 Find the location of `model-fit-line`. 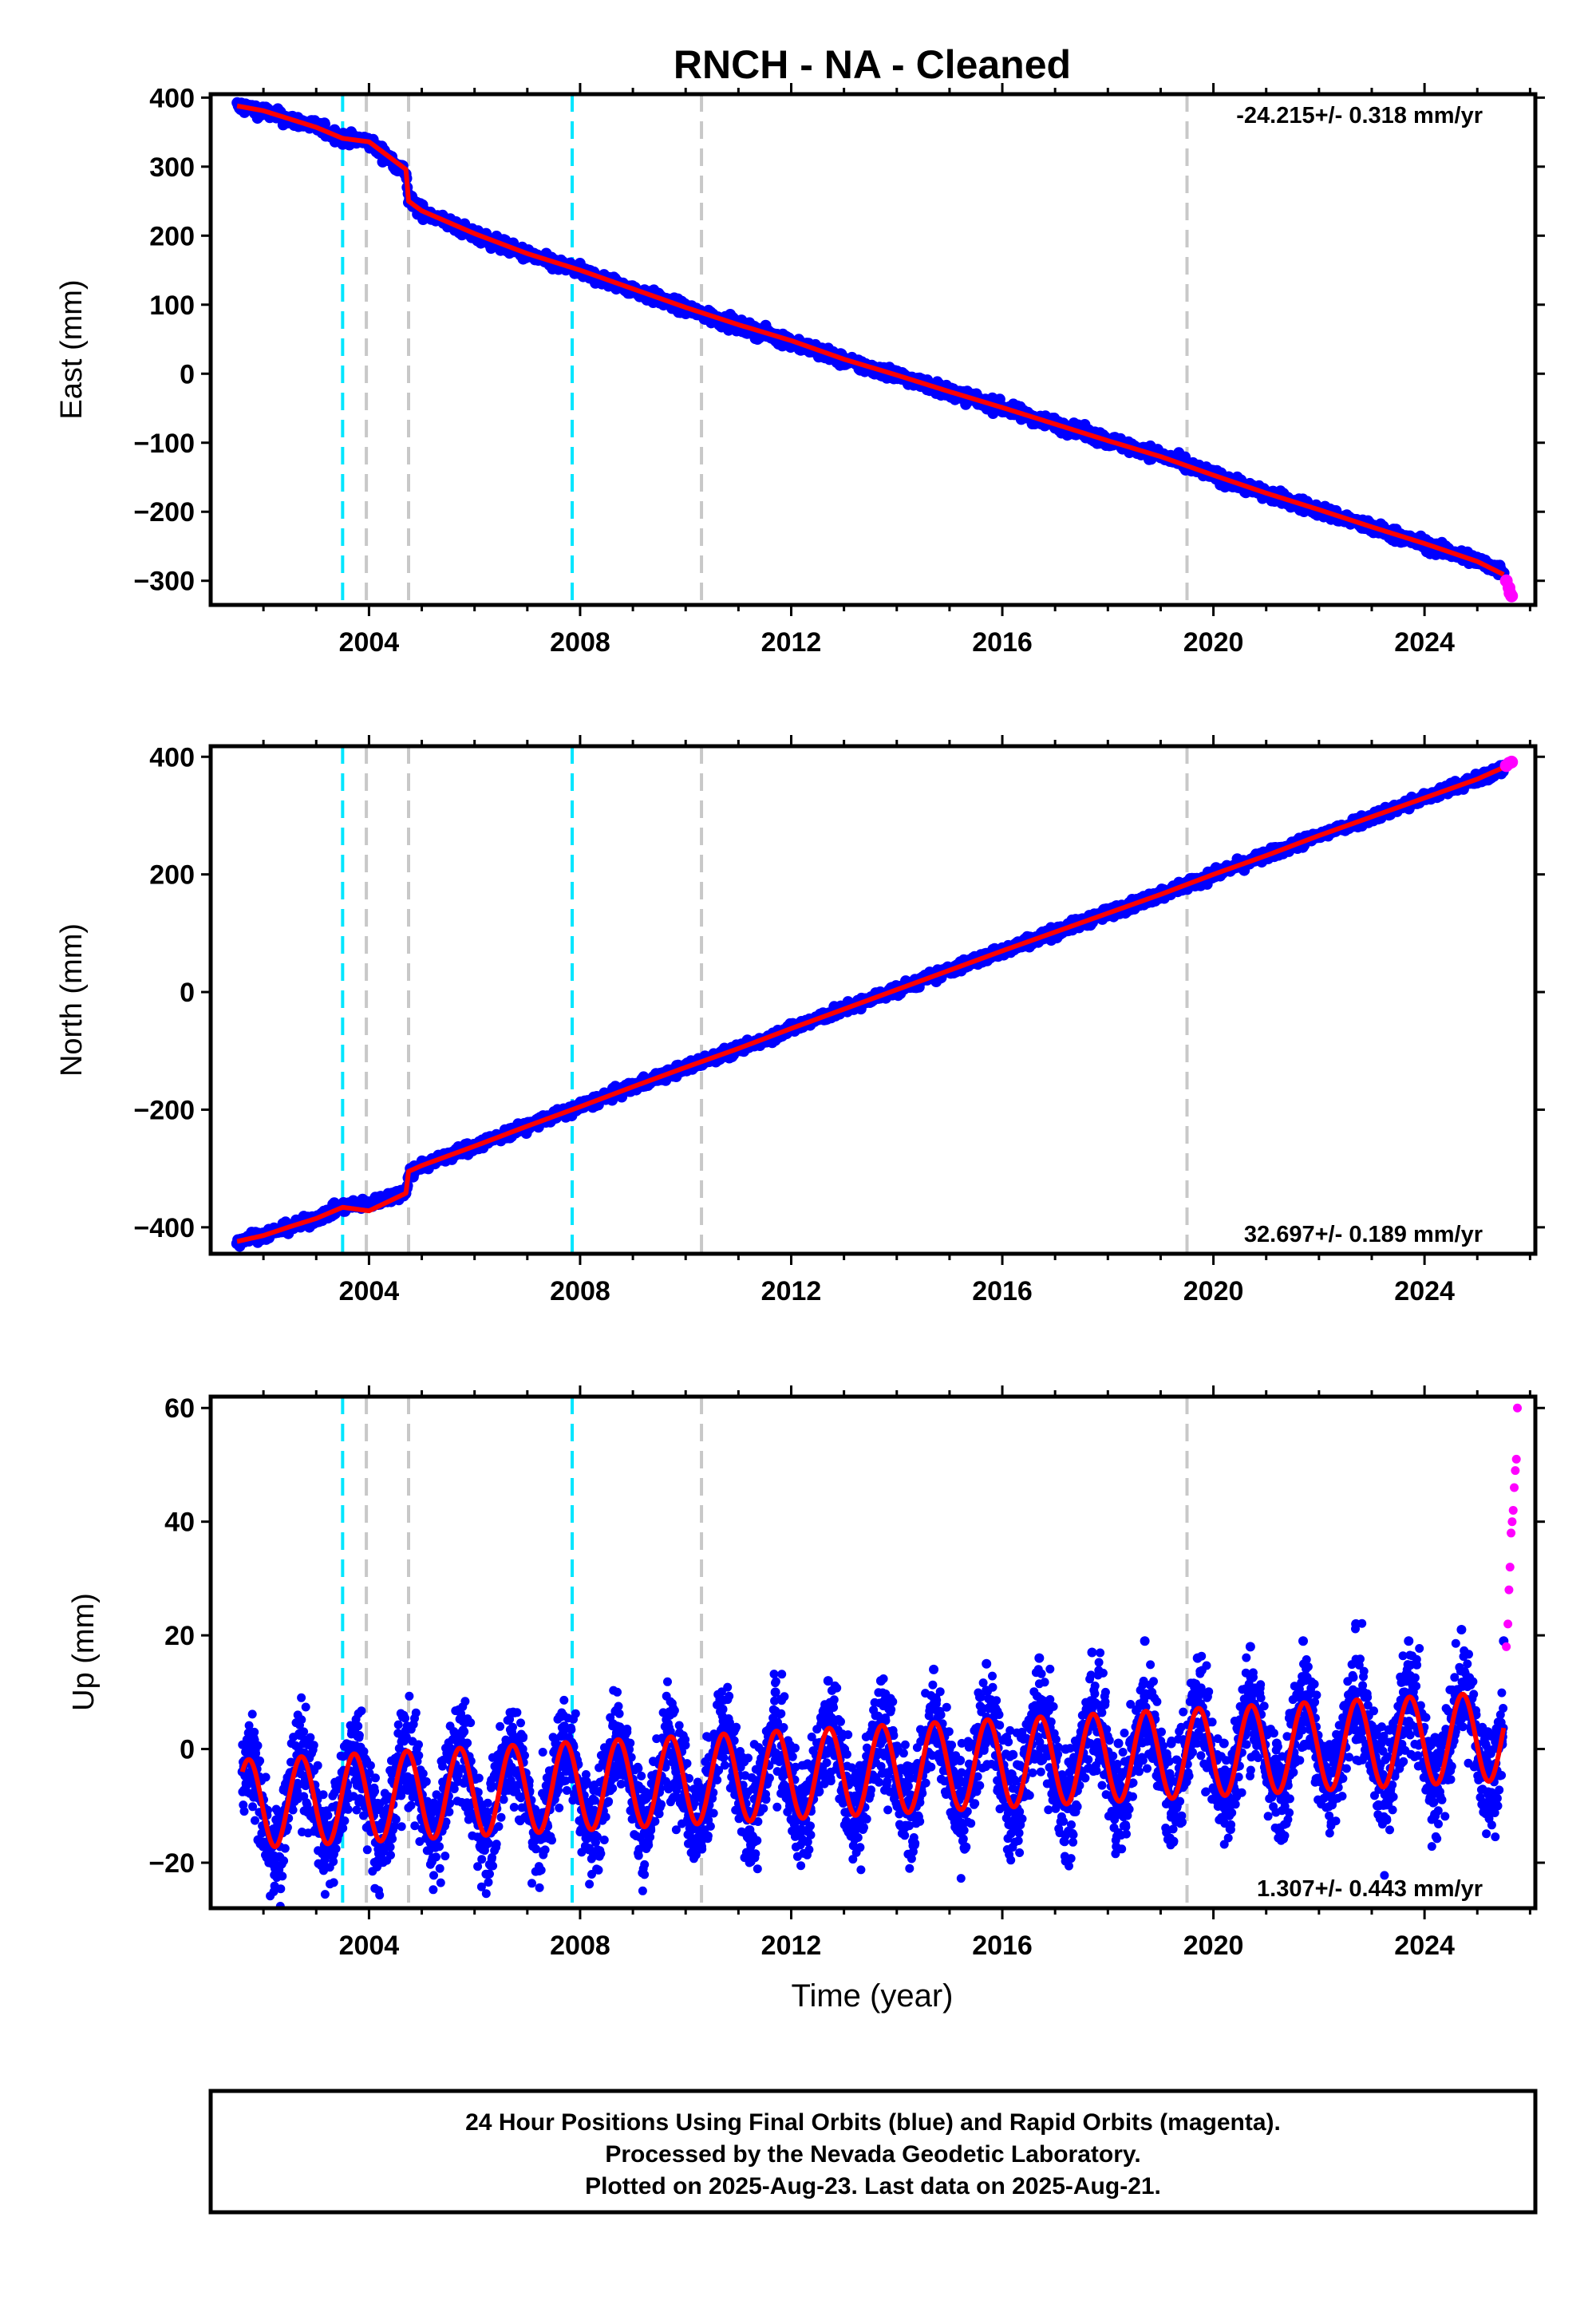

model-fit-line is located at coordinates (873, 1770).